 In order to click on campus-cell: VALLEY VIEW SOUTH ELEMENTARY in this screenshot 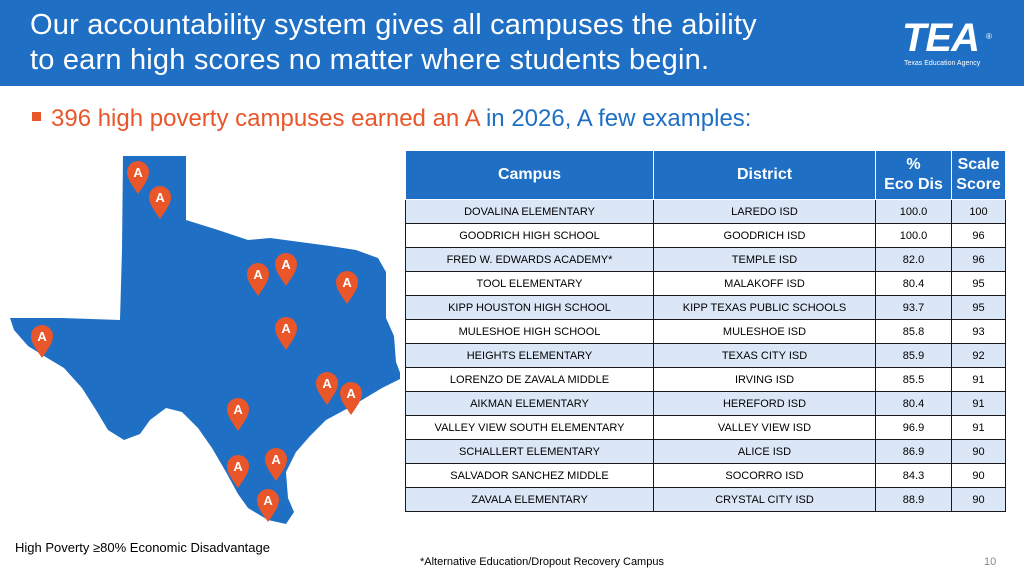, I will do `click(529, 427)`.